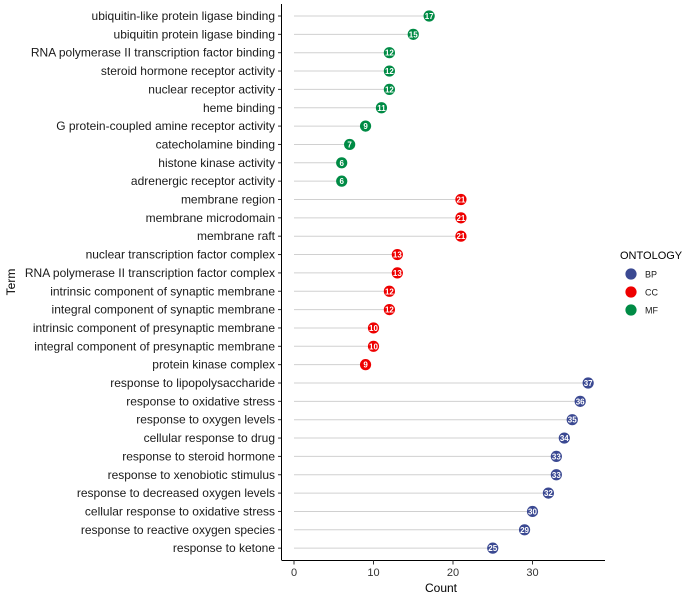  Describe the element at coordinates (441, 588) in the screenshot. I see `x-axis-title: Count` at that location.